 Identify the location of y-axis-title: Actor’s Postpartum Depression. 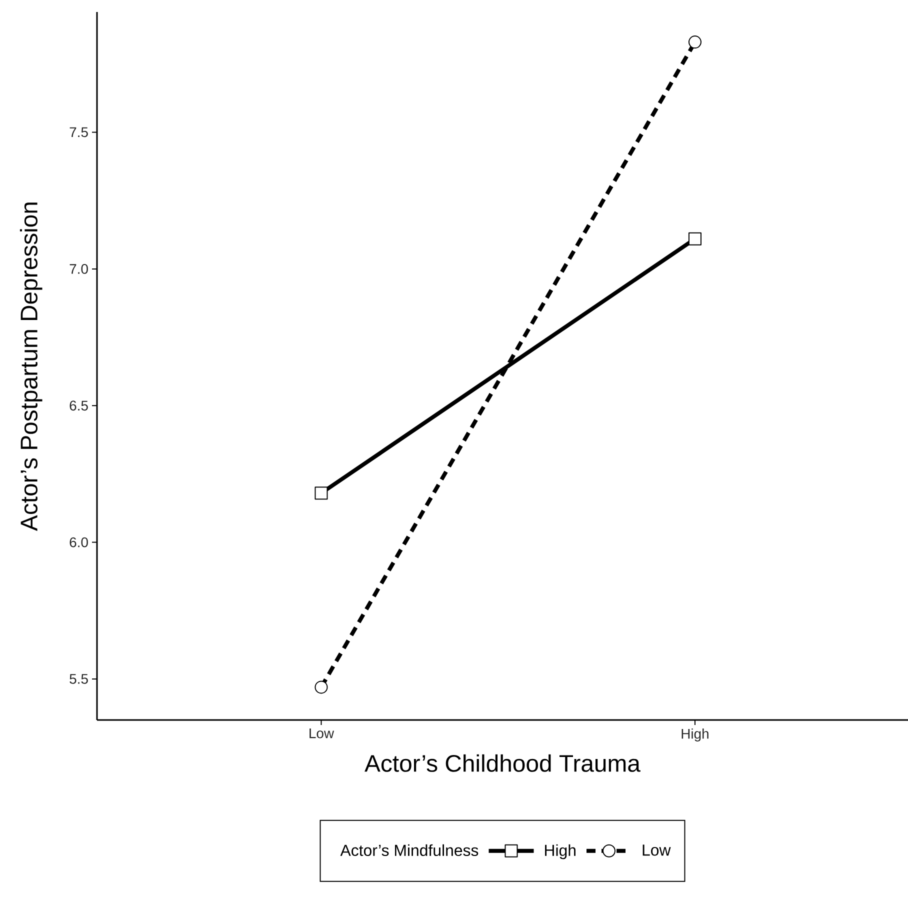
(31, 366).